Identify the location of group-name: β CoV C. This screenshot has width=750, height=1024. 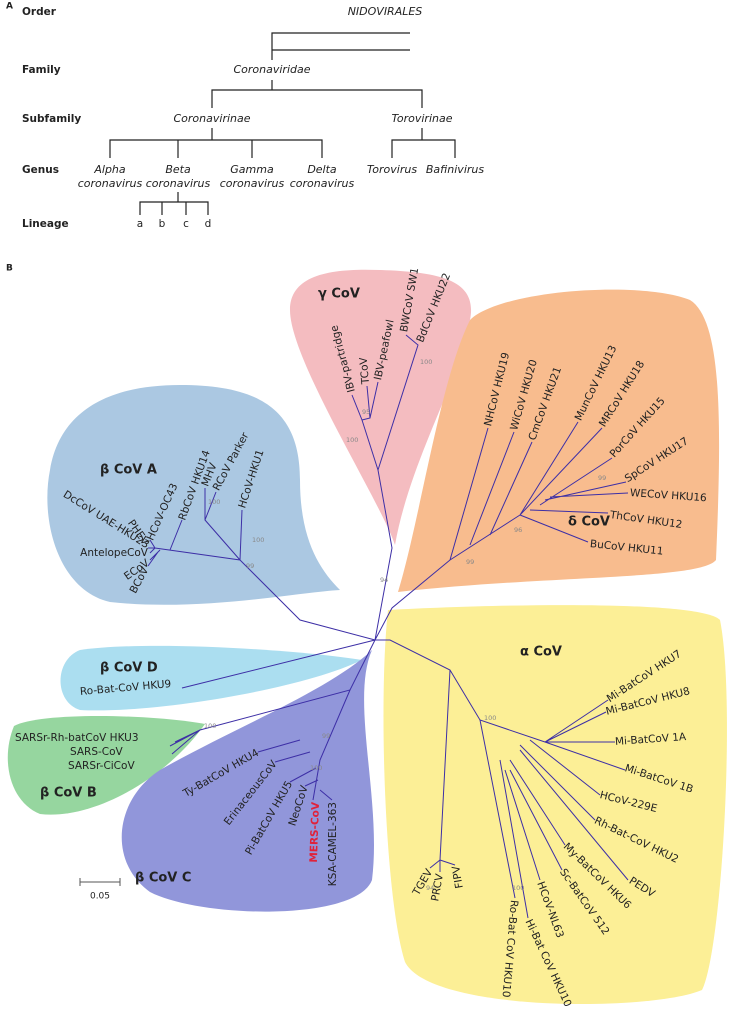
(163, 878).